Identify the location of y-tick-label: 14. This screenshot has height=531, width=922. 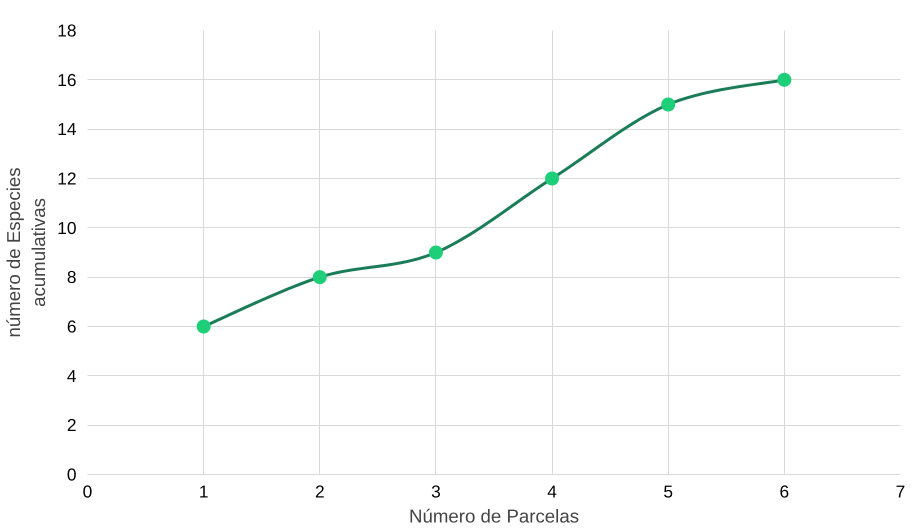
(67, 129).